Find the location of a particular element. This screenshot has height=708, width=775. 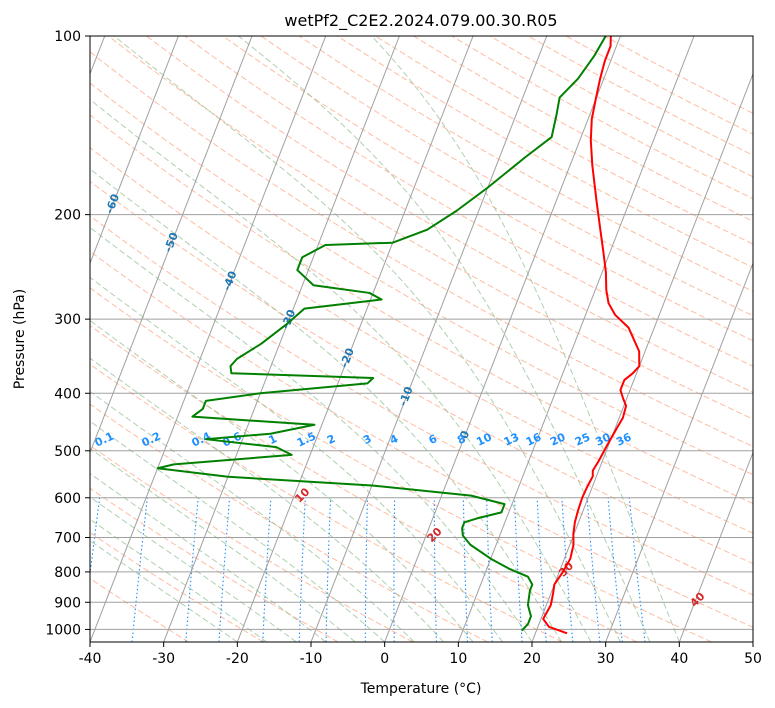

y-tick-label: 200 is located at coordinates (67, 216).